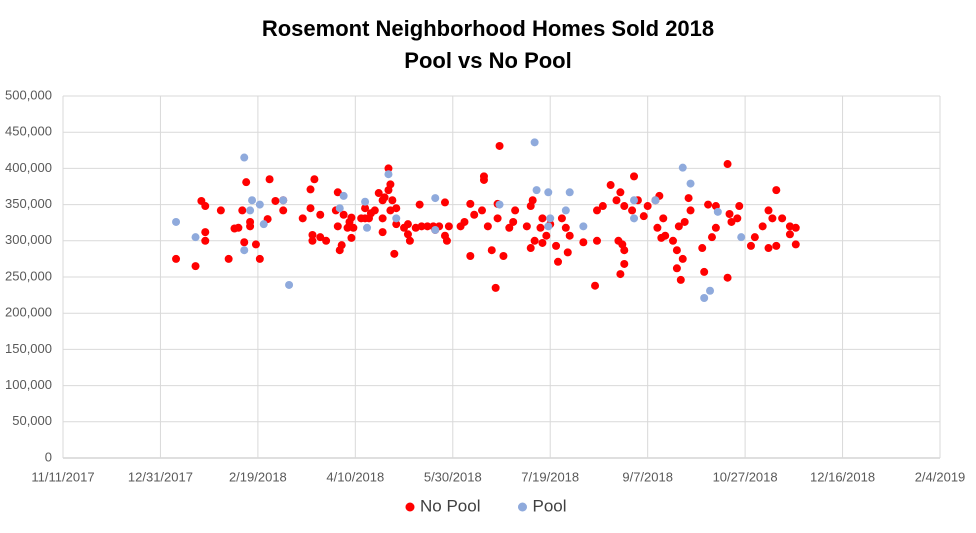  What do you see at coordinates (28, 348) in the screenshot?
I see `y-tick-label: 150,000` at bounding box center [28, 348].